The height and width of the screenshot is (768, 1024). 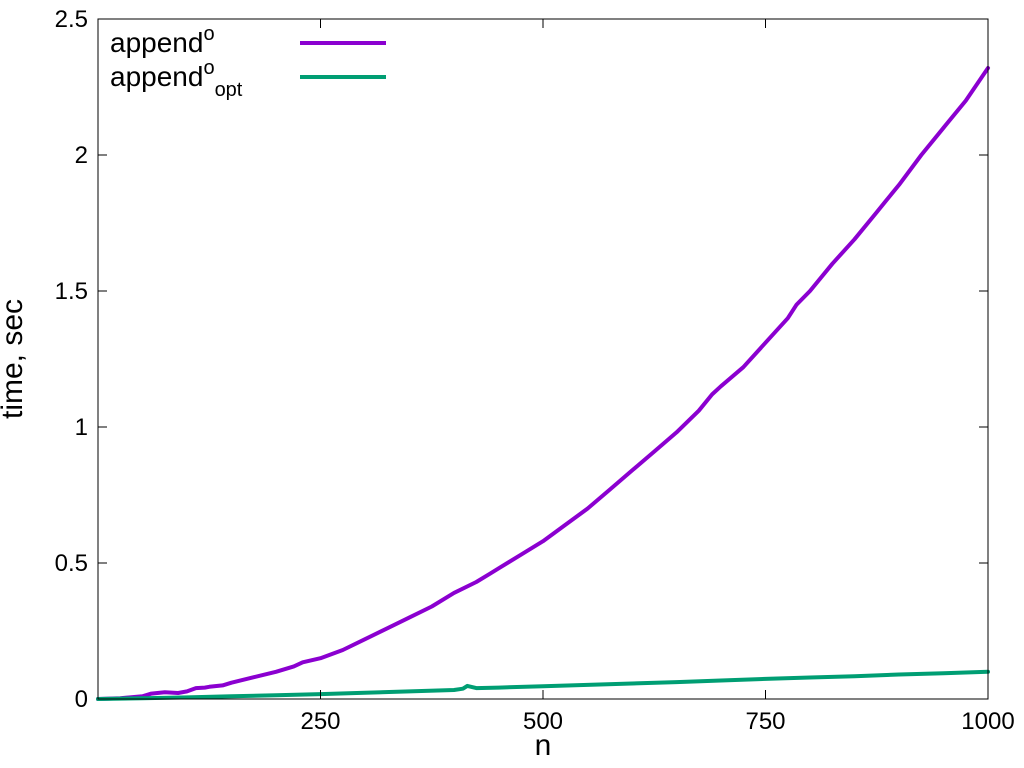 I want to click on y-tick-label: 0.5, so click(x=71, y=563).